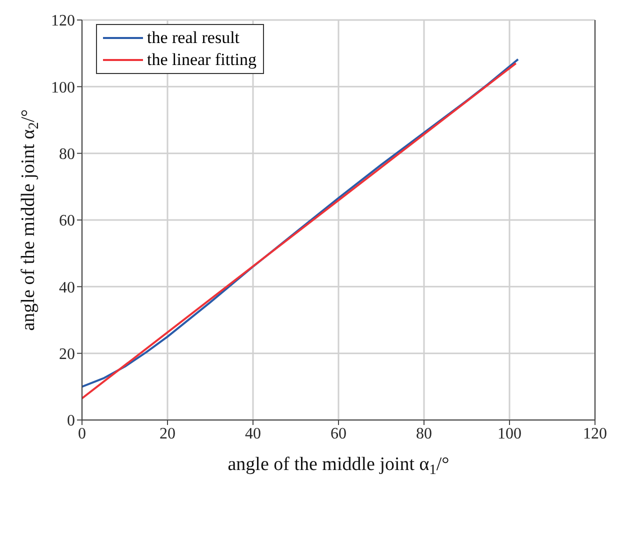  I want to click on legend-label: the real result, so click(193, 38).